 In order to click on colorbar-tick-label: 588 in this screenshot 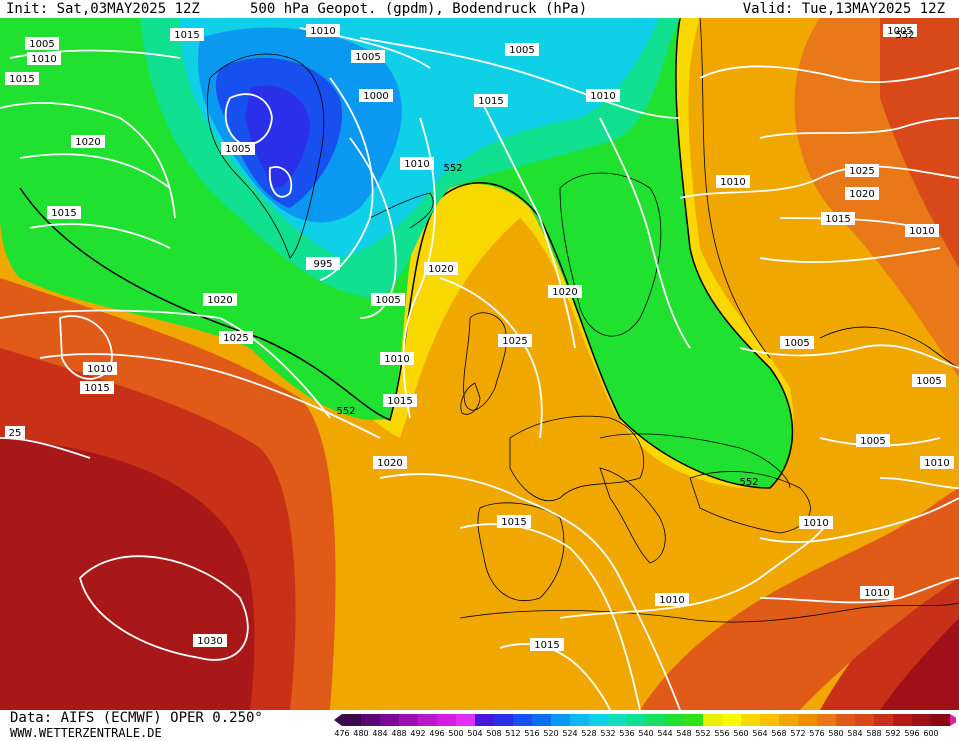, I will do `click(874, 733)`.